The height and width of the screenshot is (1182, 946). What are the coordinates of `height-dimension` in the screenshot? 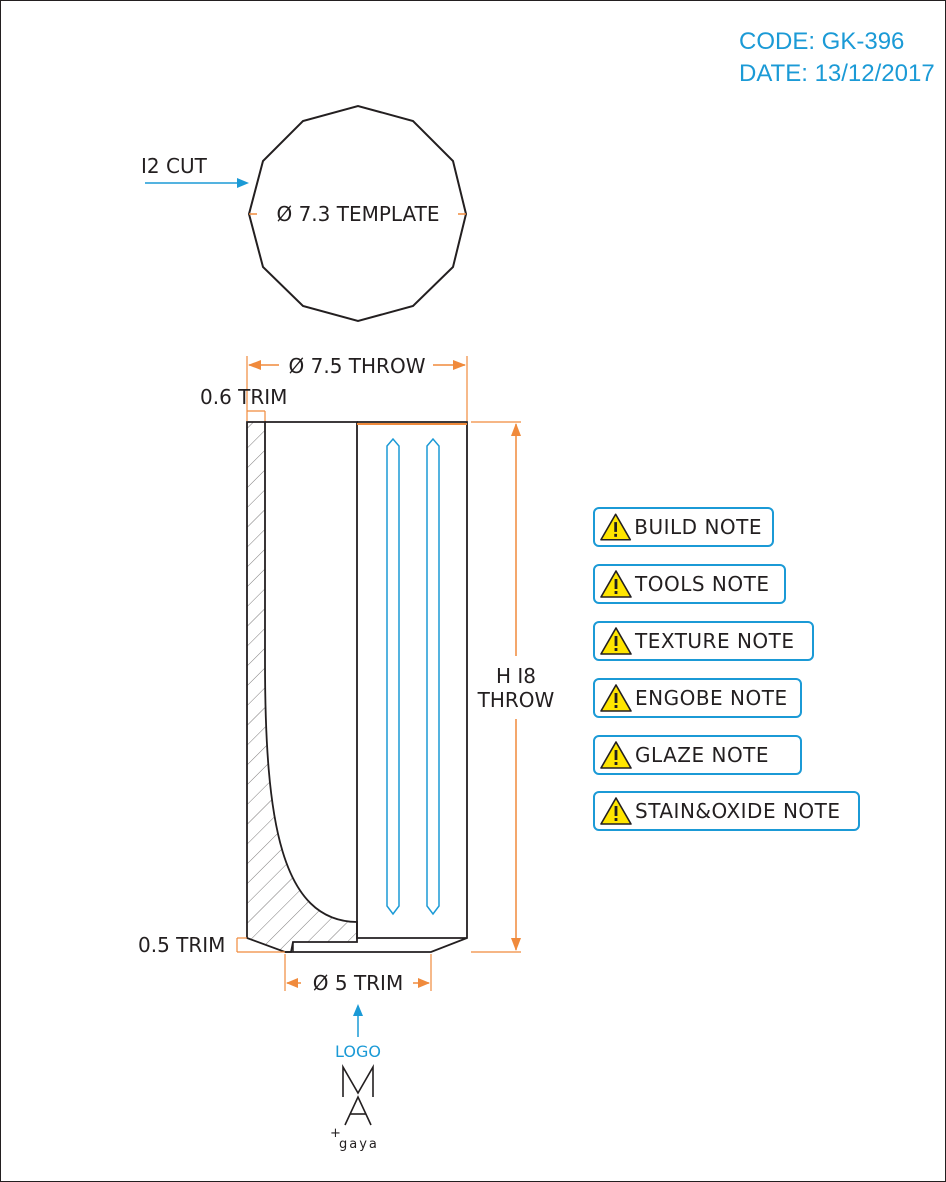 It's located at (496, 687).